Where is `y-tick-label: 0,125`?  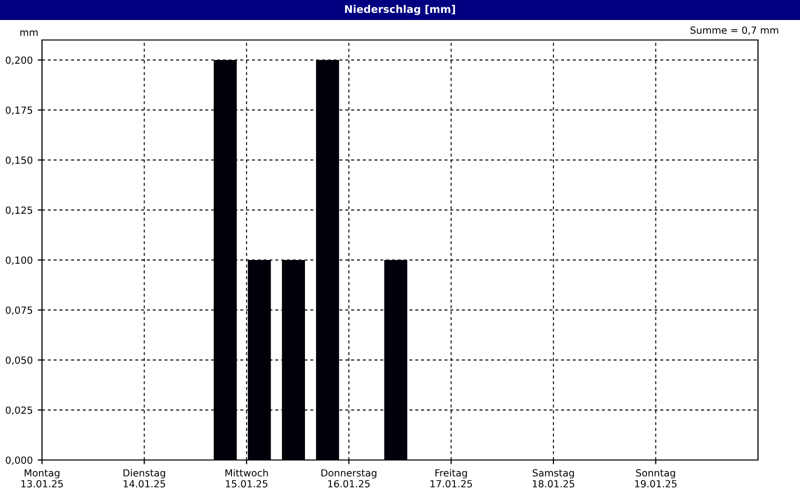
y-tick-label: 0,125 is located at coordinates (19, 210).